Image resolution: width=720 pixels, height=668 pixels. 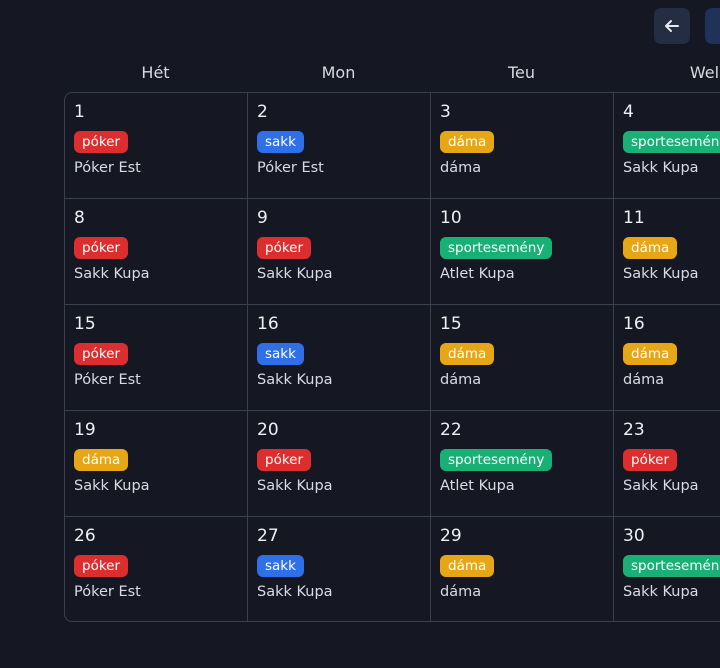 What do you see at coordinates (339, 252) in the screenshot?
I see `calendar-day-cell: 9 póker Sakk Kupa` at bounding box center [339, 252].